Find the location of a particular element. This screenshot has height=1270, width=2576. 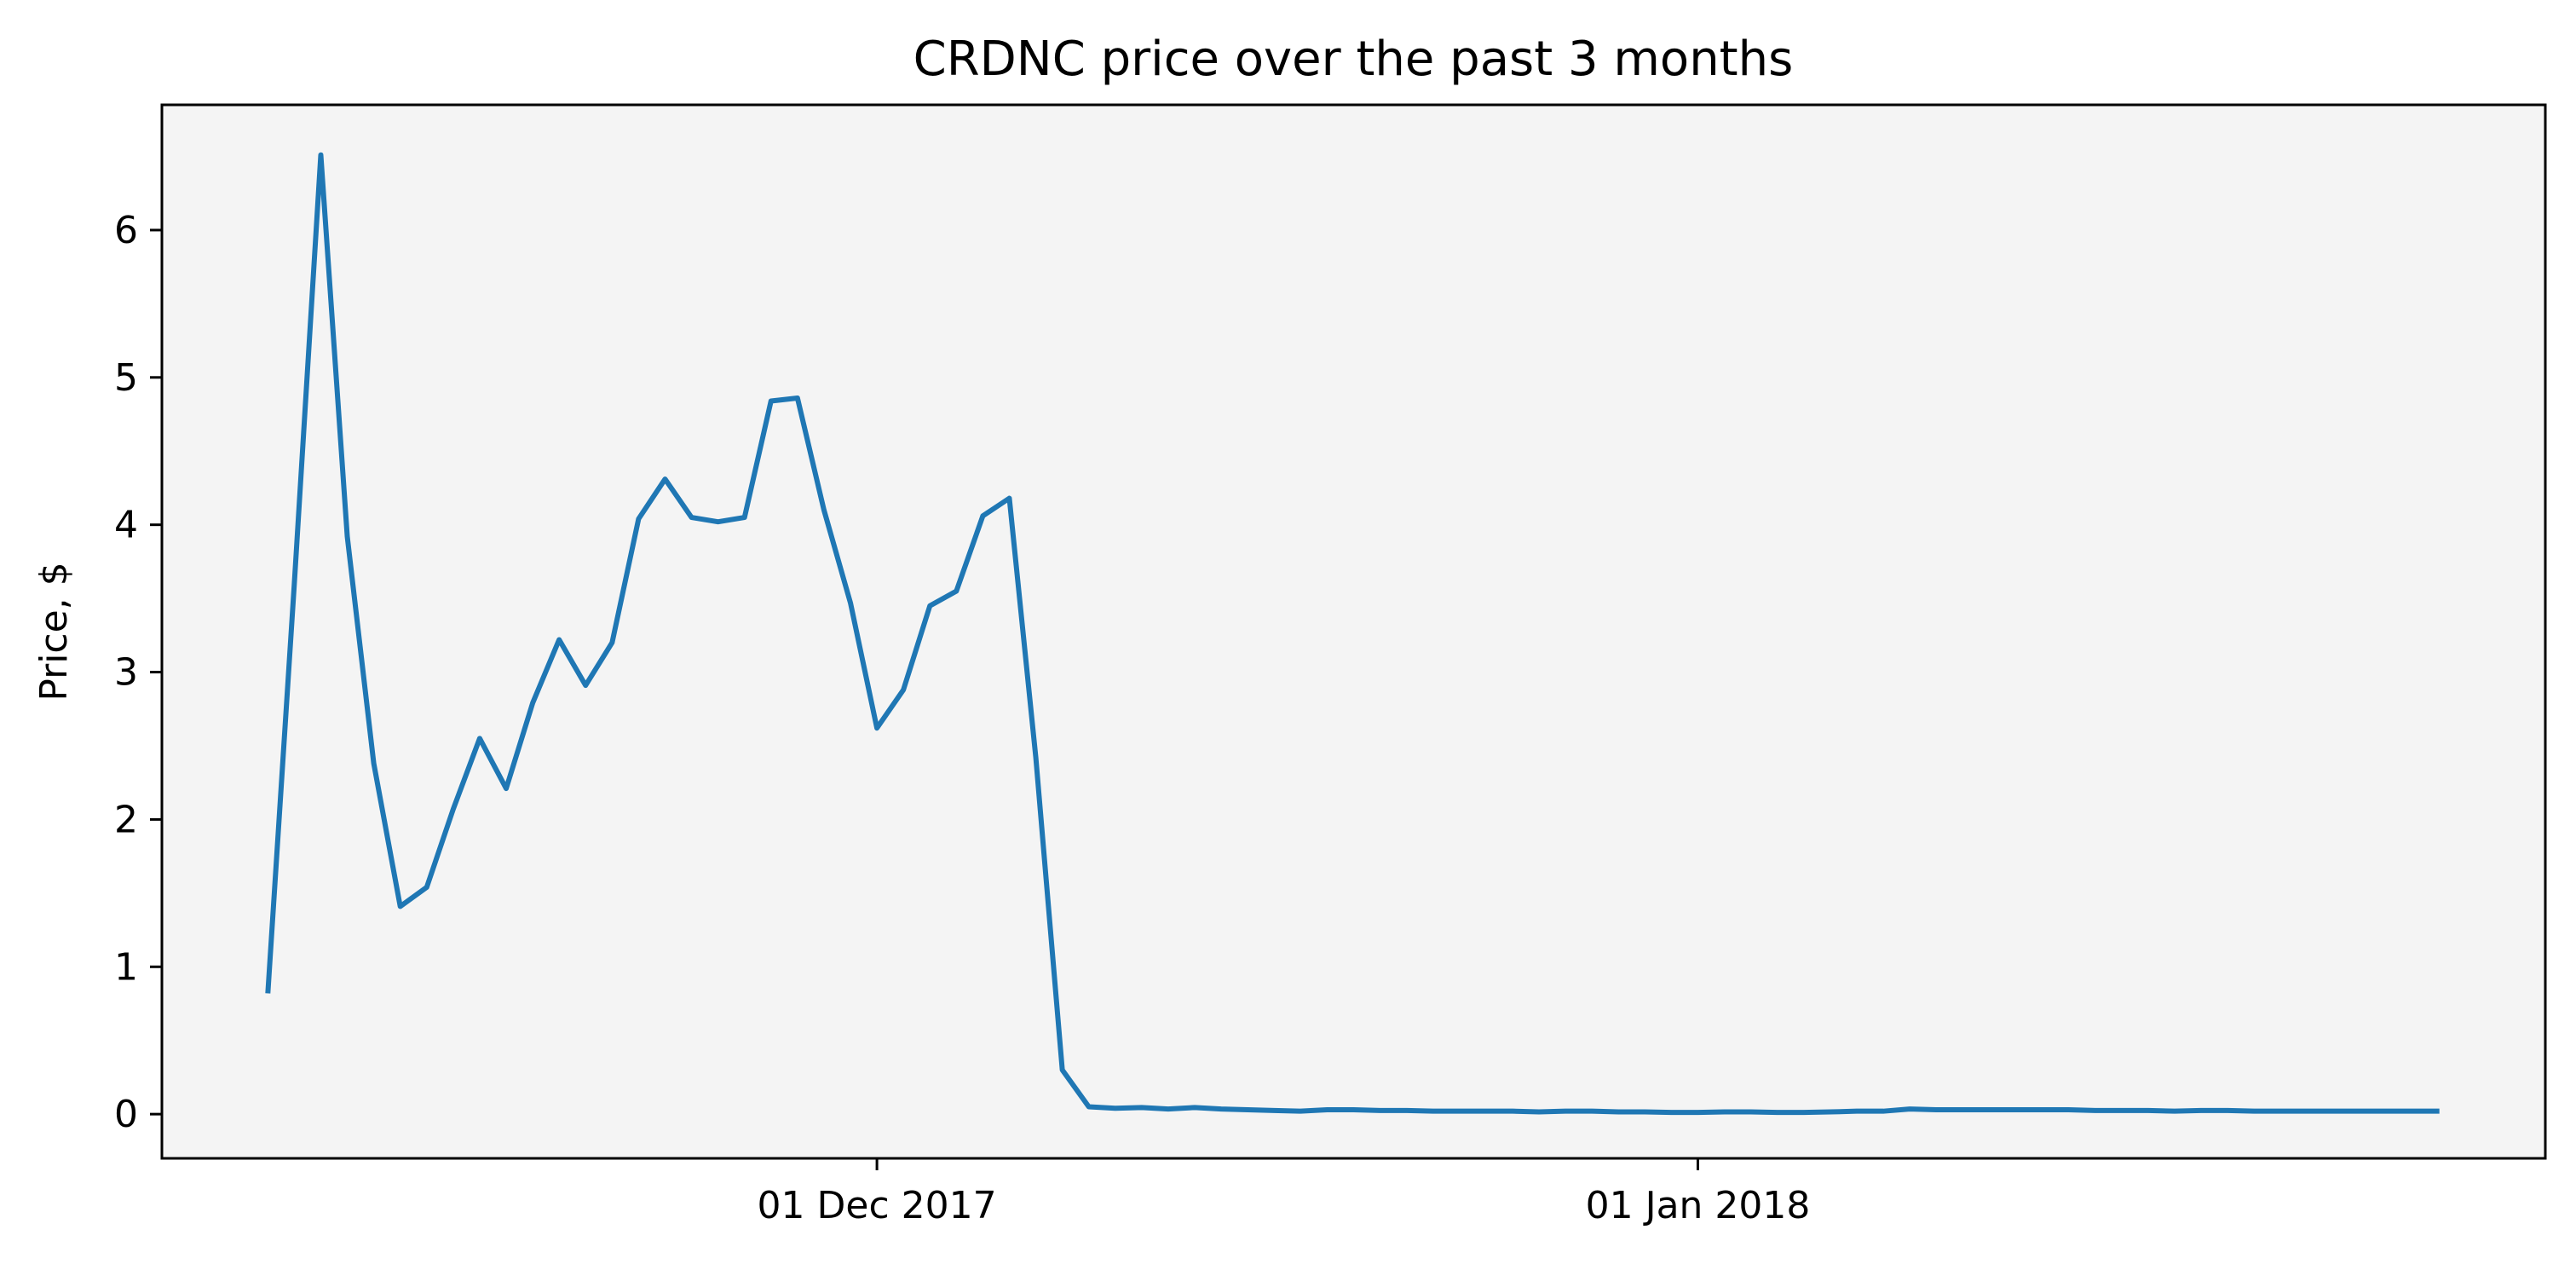

chart-title: CRDNC price over the past 3 months is located at coordinates (1353, 59).